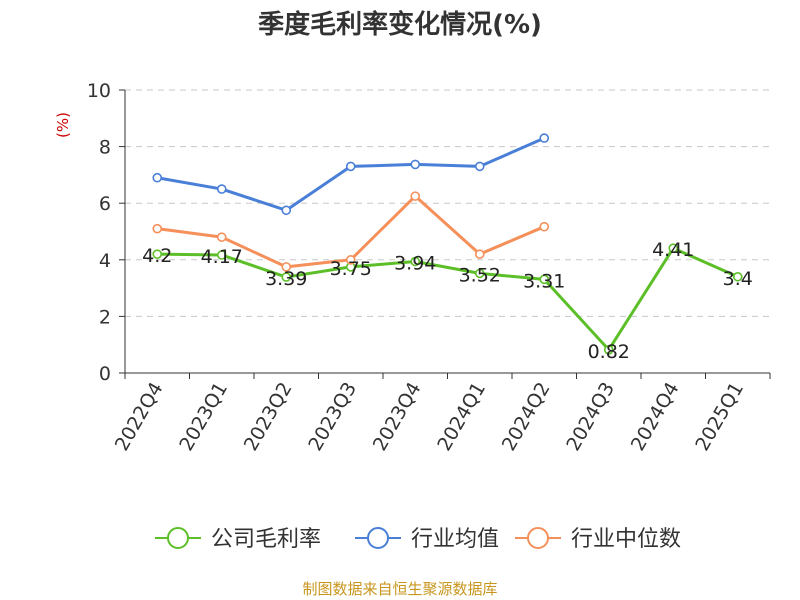 The height and width of the screenshot is (600, 800). I want to click on data-label: 3.94, so click(415, 263).